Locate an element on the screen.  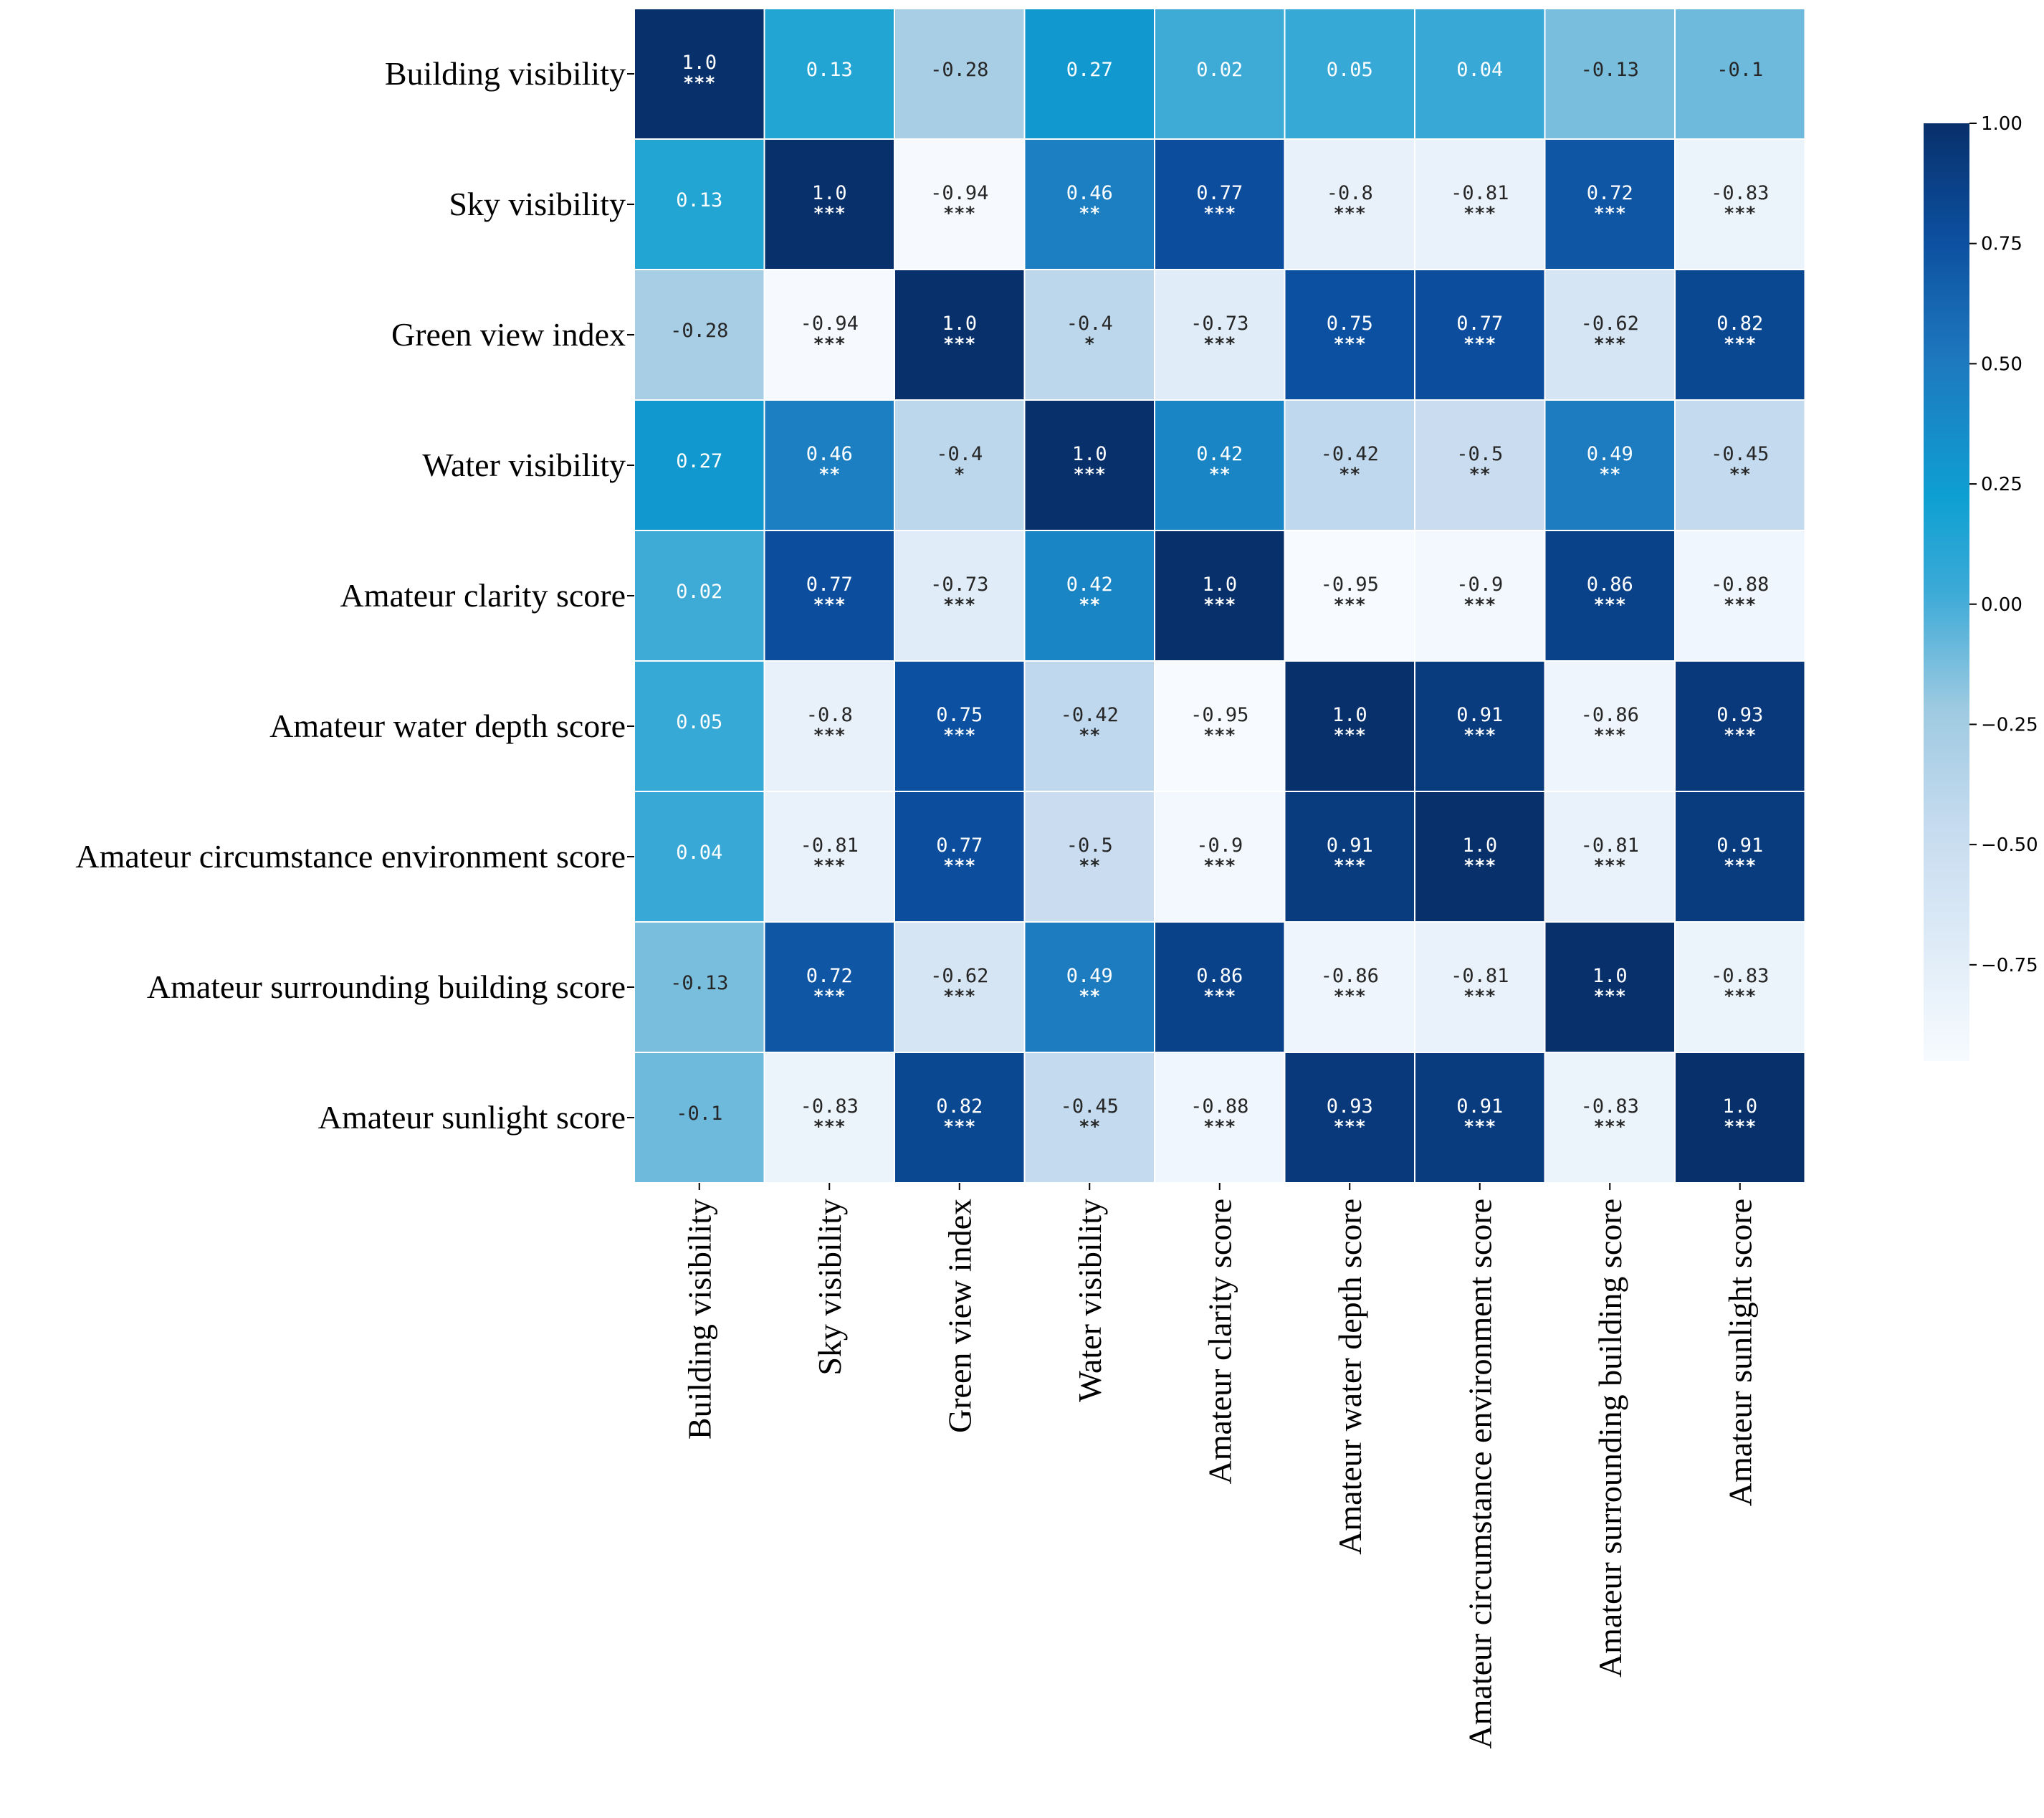
heatmap-cell: -0.88*** is located at coordinates (1740, 596).